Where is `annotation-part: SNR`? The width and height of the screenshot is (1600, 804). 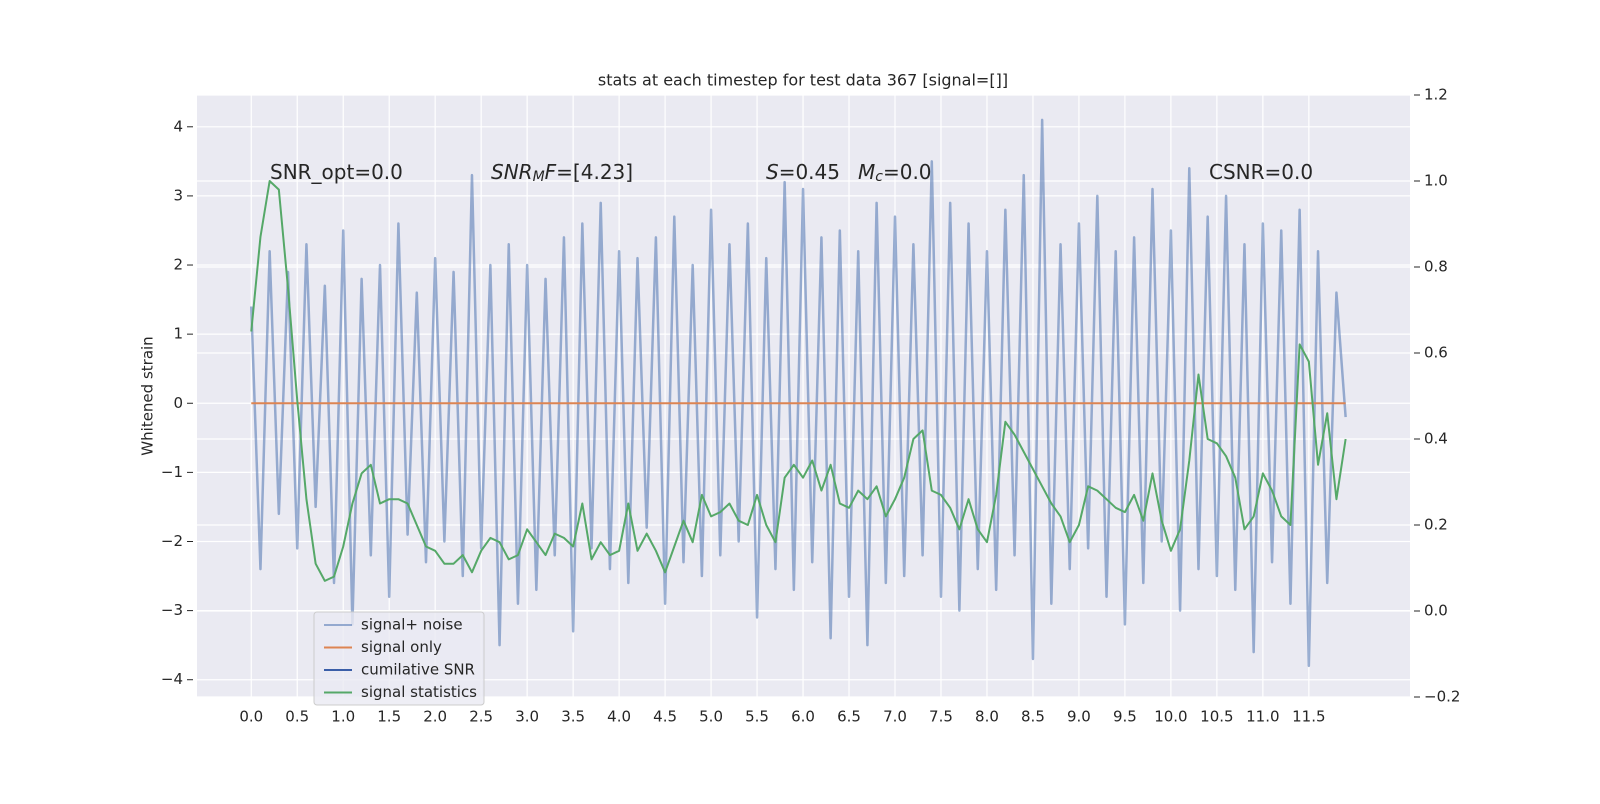 annotation-part: SNR is located at coordinates (512, 172).